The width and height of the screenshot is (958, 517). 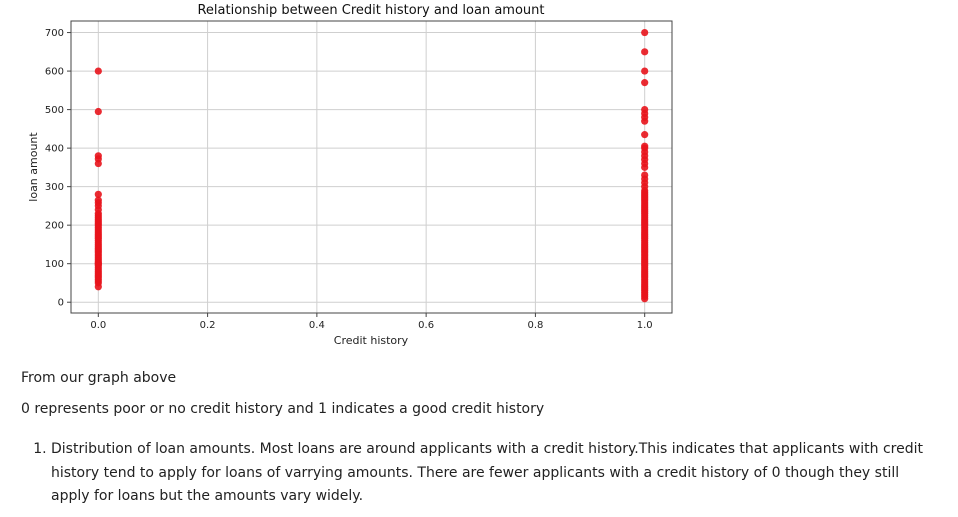 I want to click on y-tick-label: 500, so click(x=54, y=110).